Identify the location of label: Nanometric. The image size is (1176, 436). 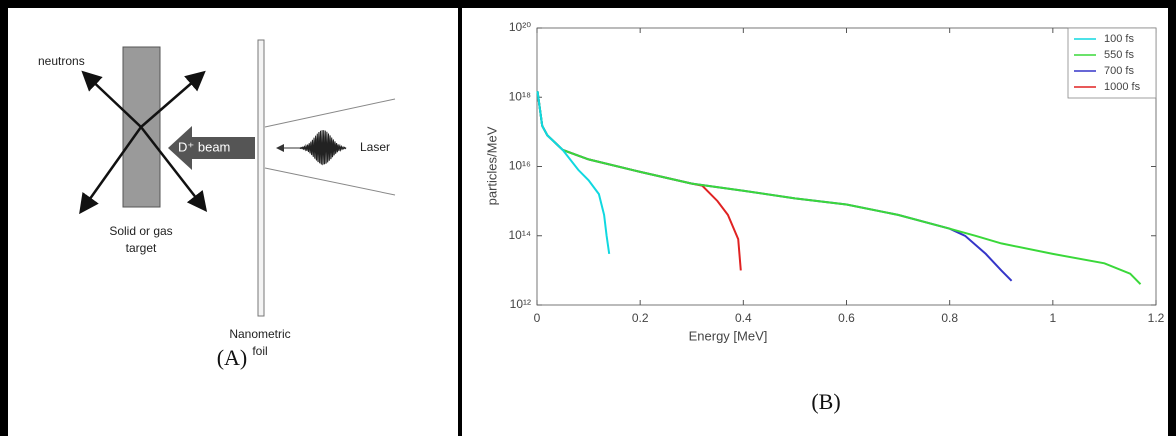
(259, 334).